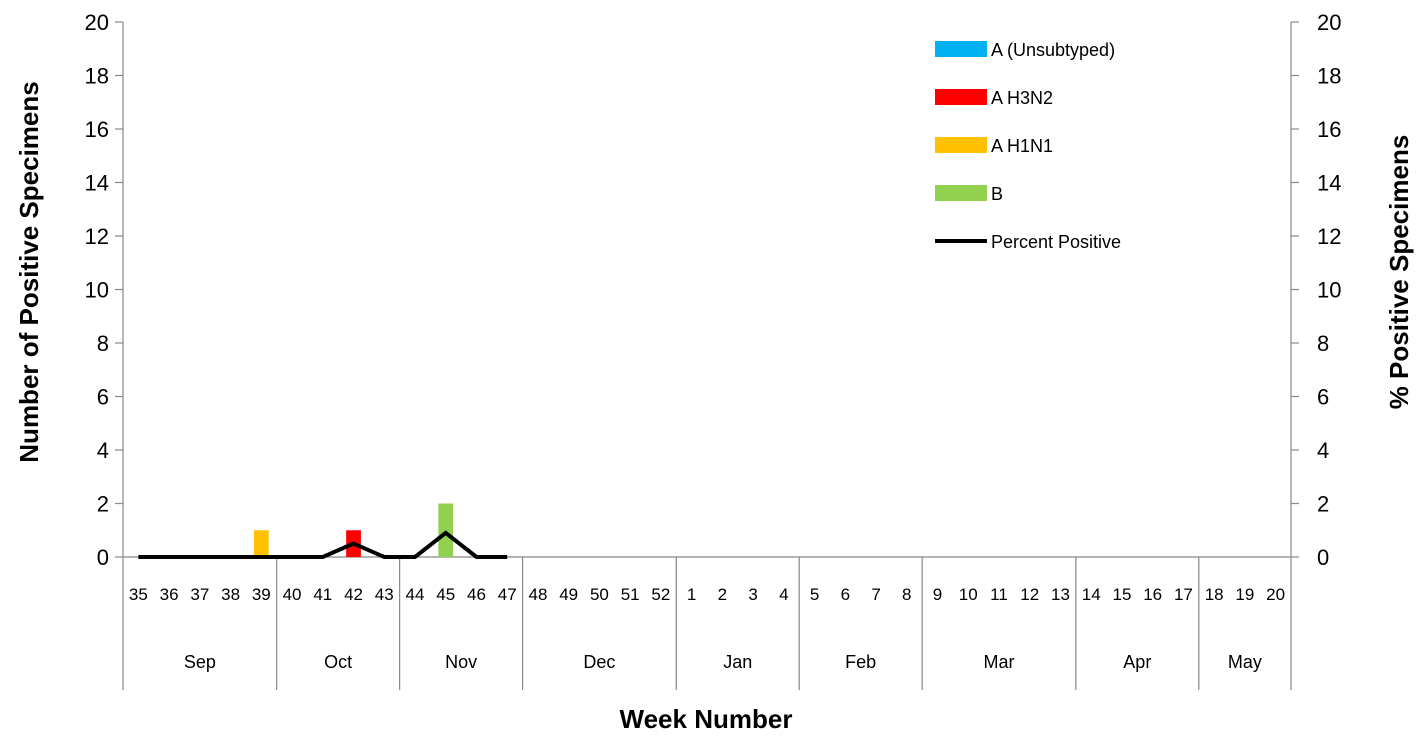 The width and height of the screenshot is (1424, 736). Describe the element at coordinates (1029, 594) in the screenshot. I see `week-label: 12` at that location.